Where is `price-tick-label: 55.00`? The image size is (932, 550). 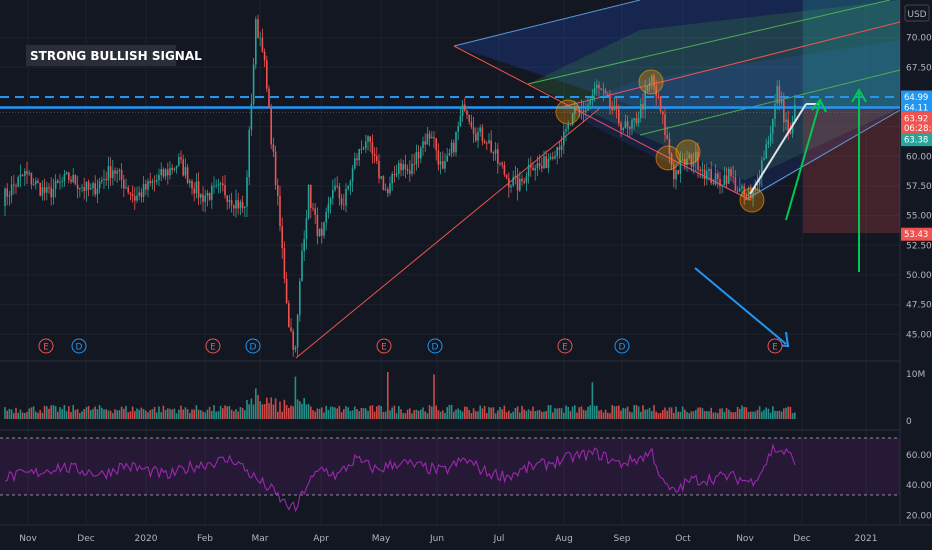
price-tick-label: 55.00 is located at coordinates (919, 217).